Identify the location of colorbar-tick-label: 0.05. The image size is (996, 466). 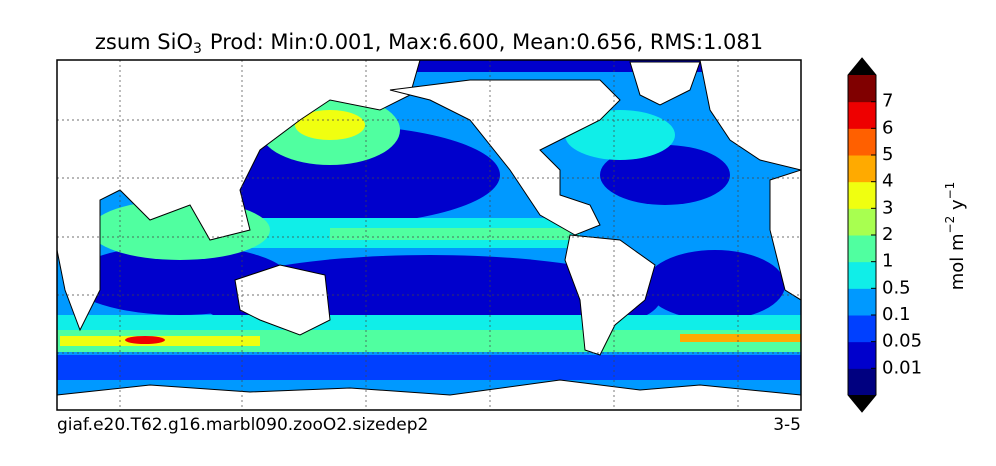
(902, 341).